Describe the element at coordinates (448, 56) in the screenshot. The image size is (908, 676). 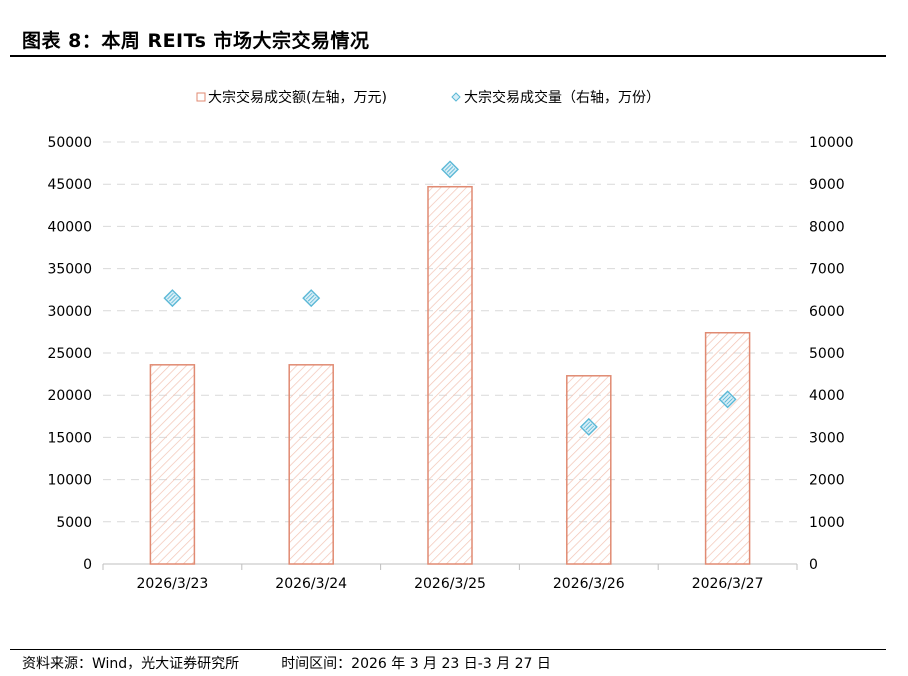
I see `title-rule` at that location.